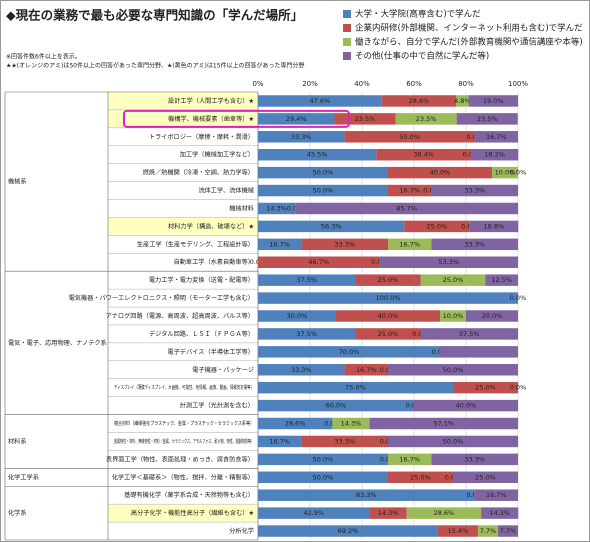  What do you see at coordinates (189, 495) in the screenshot?
I see `category-label: 基礎有機化学（薬学系合成・天然物等も含む）` at bounding box center [189, 495].